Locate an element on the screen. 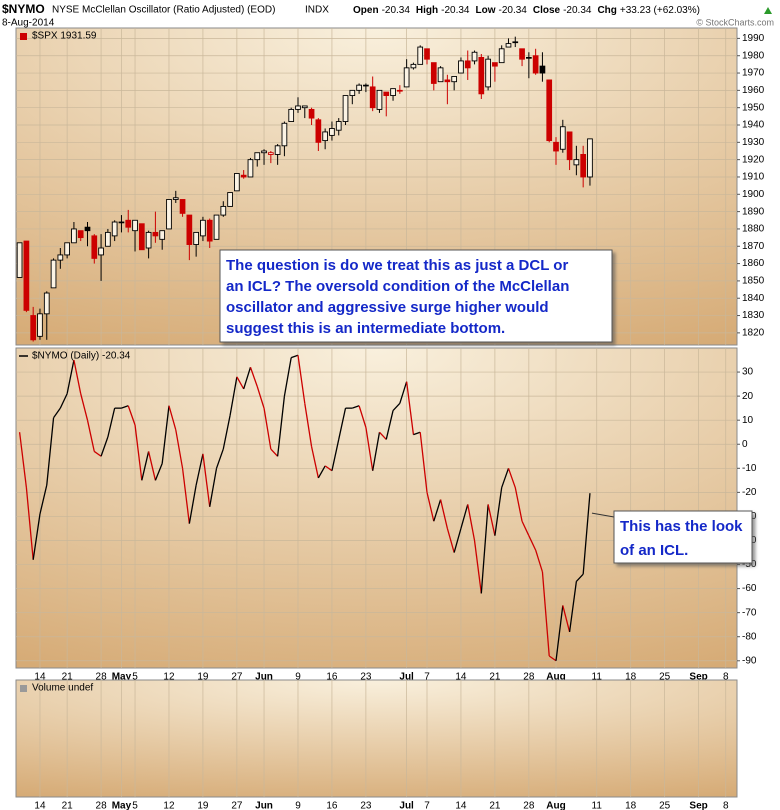  y-tick-label: 1890 is located at coordinates (753, 211).